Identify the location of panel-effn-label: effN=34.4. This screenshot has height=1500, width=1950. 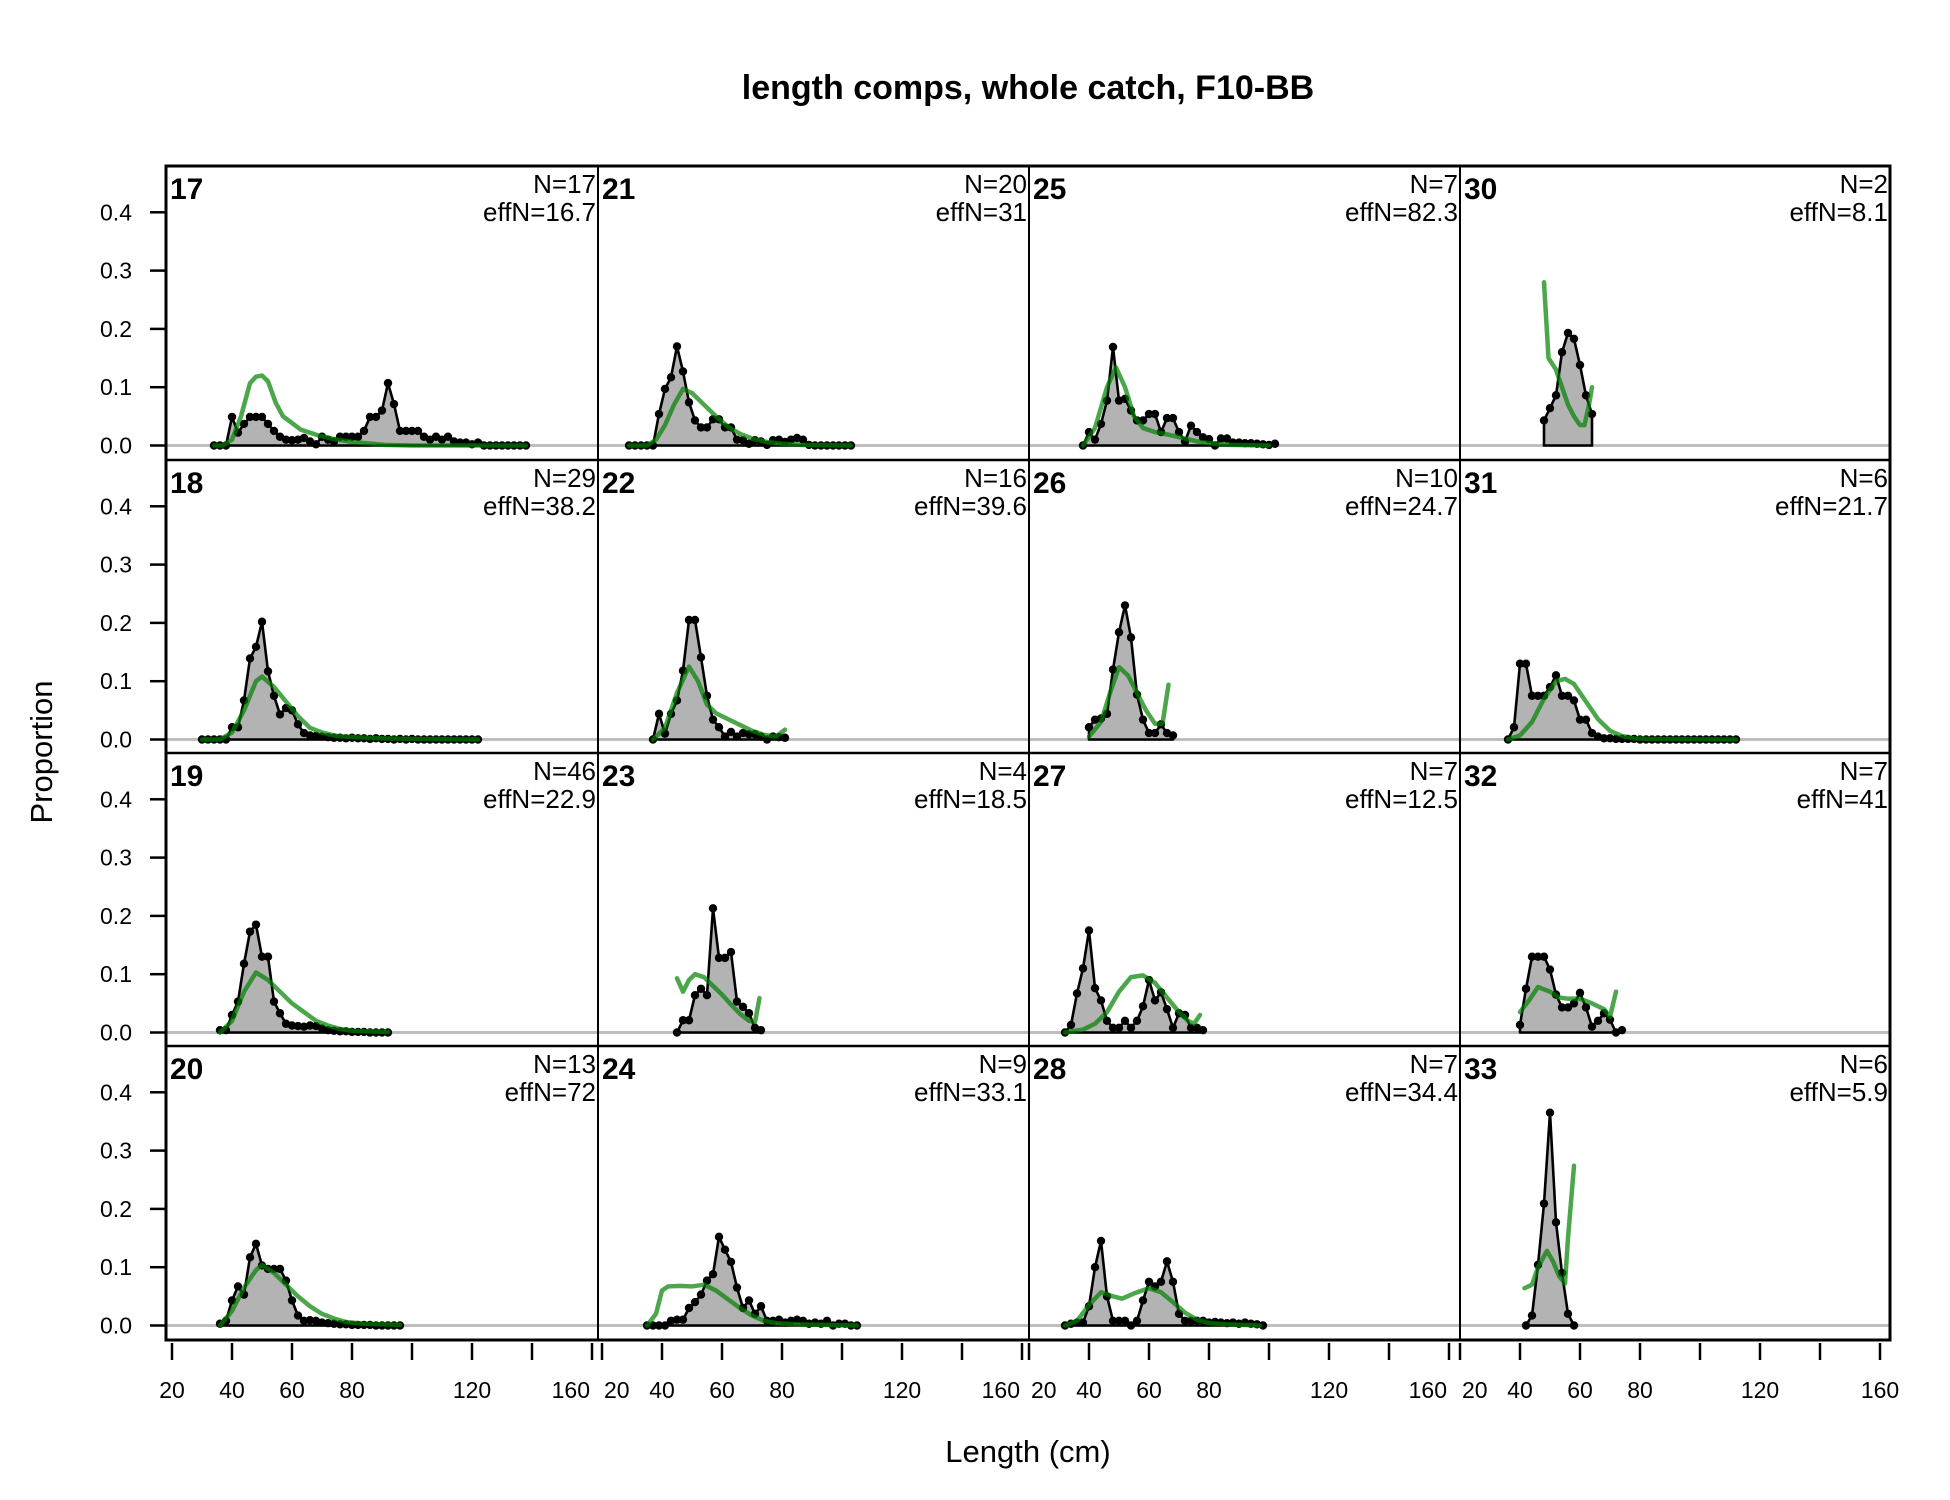
(1401, 1092).